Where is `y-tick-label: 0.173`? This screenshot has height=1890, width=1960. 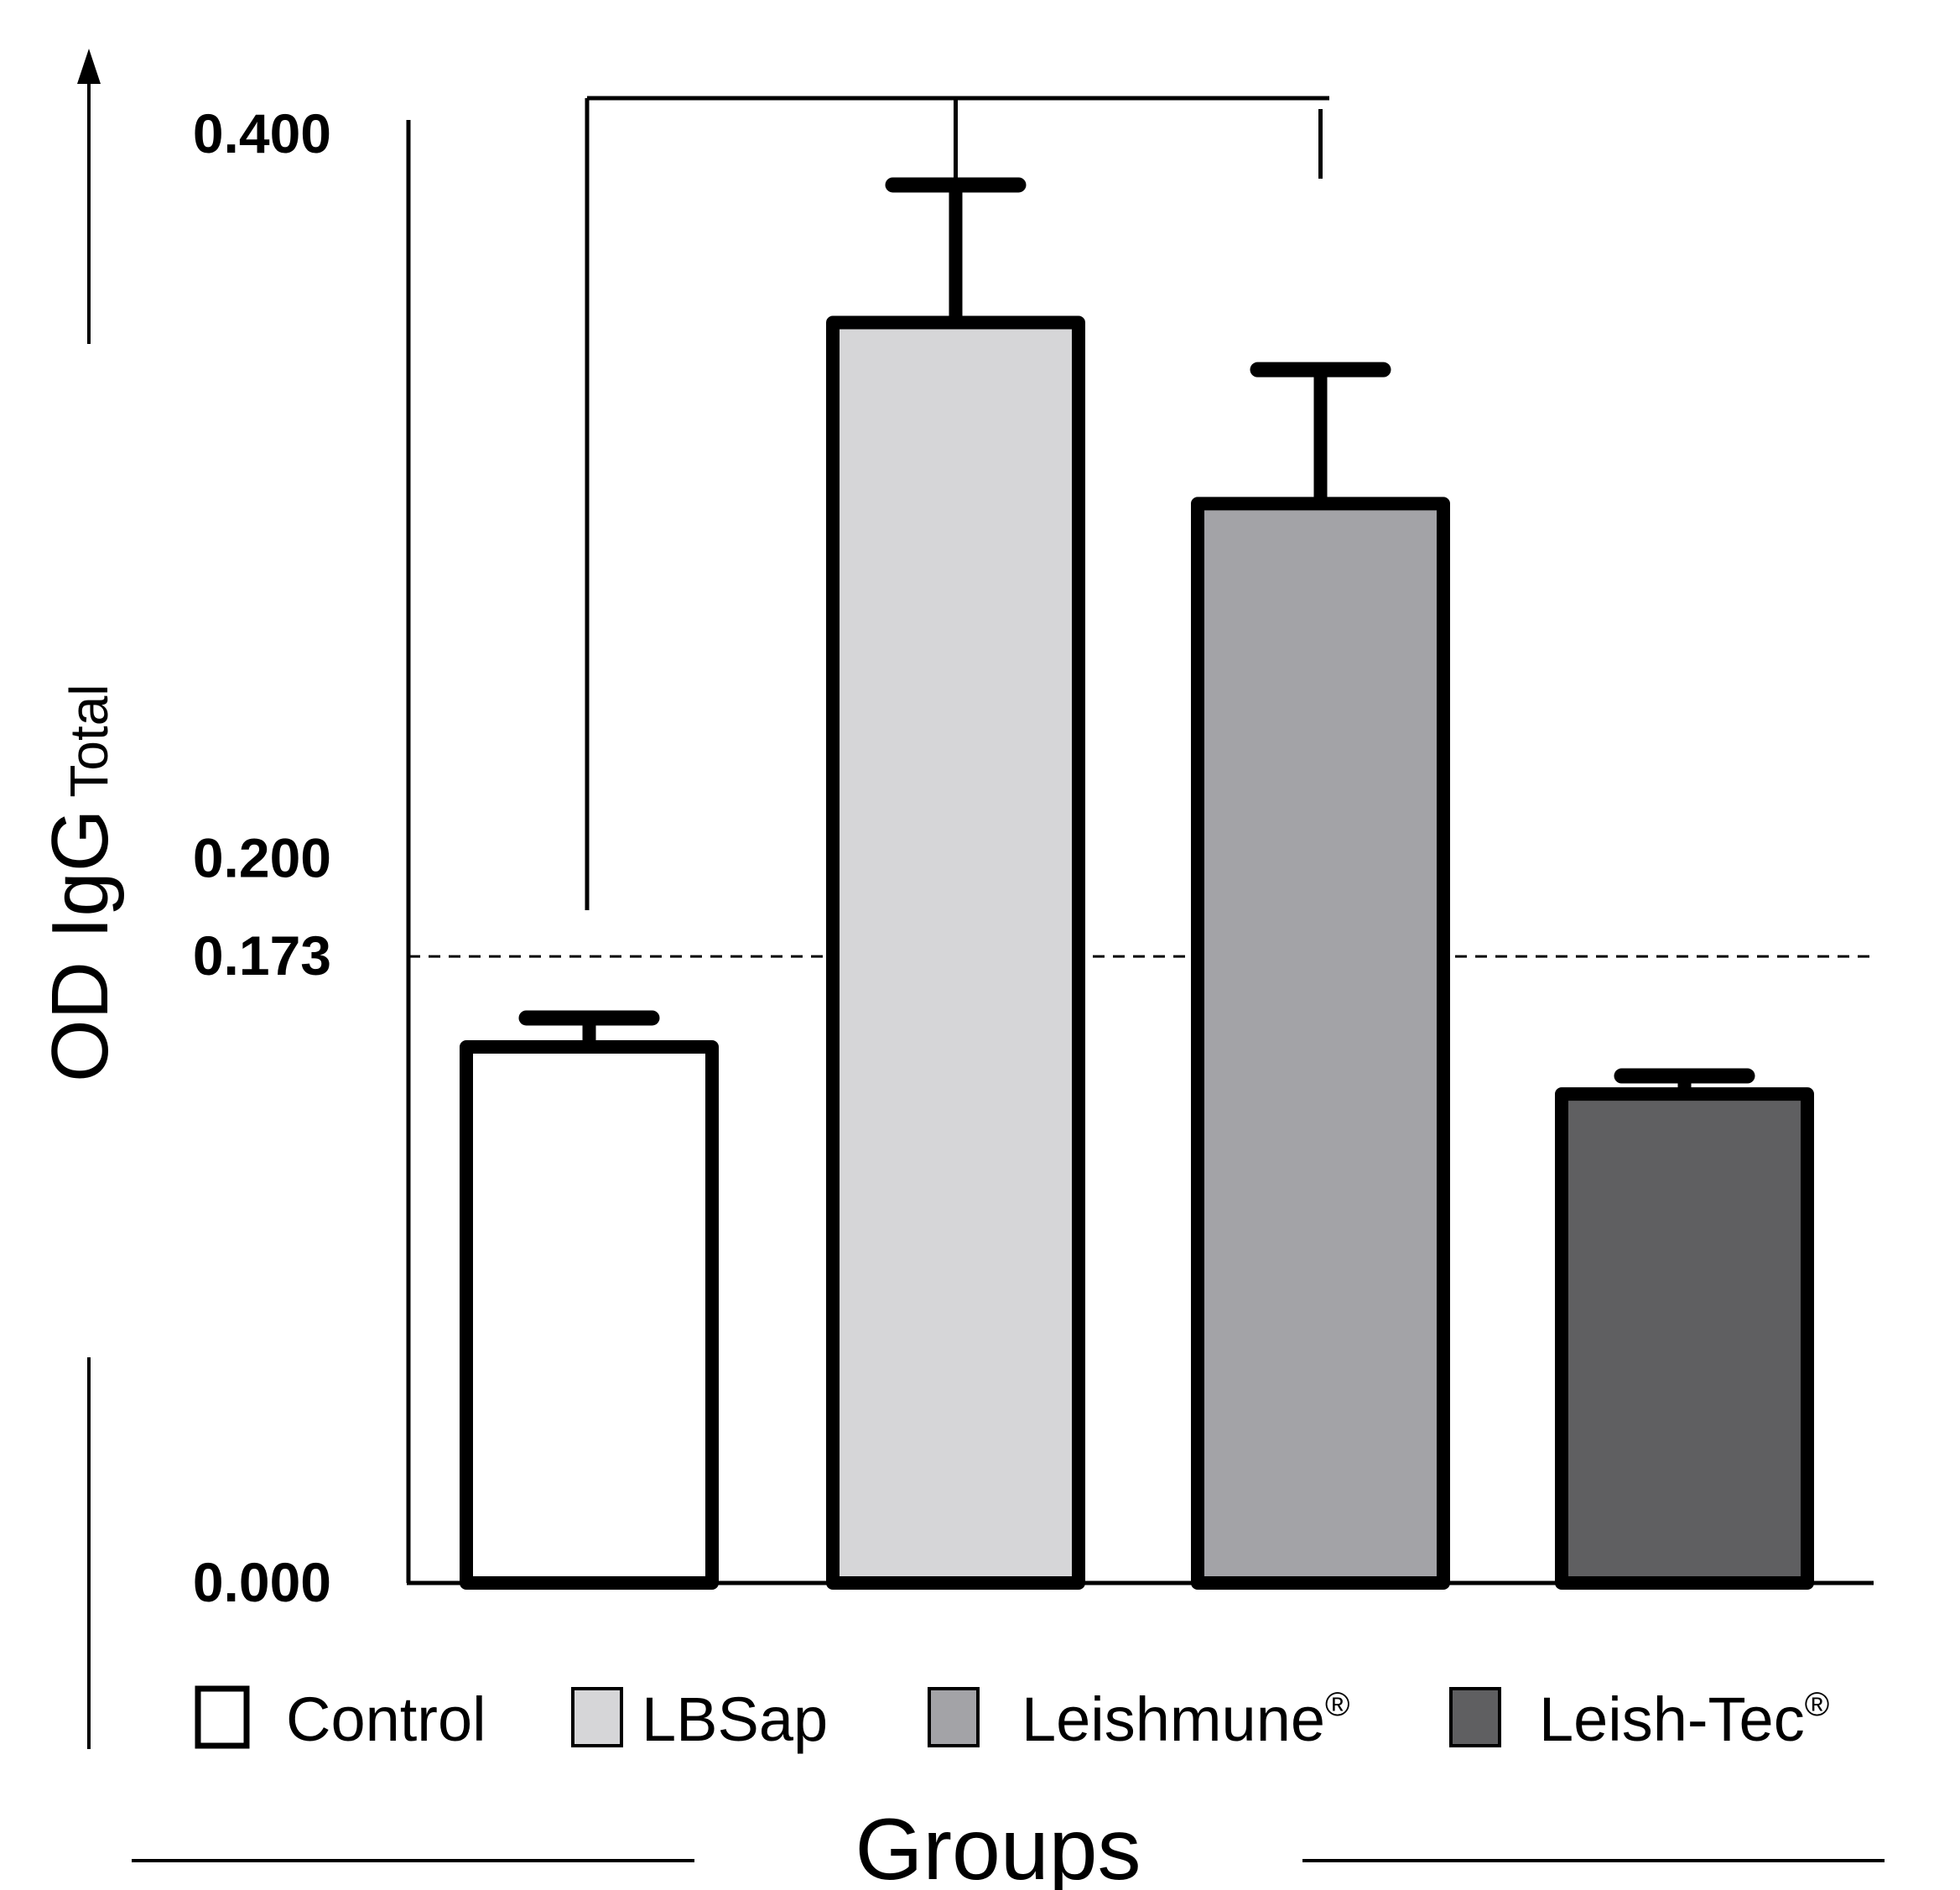
y-tick-label: 0.173 is located at coordinates (262, 955).